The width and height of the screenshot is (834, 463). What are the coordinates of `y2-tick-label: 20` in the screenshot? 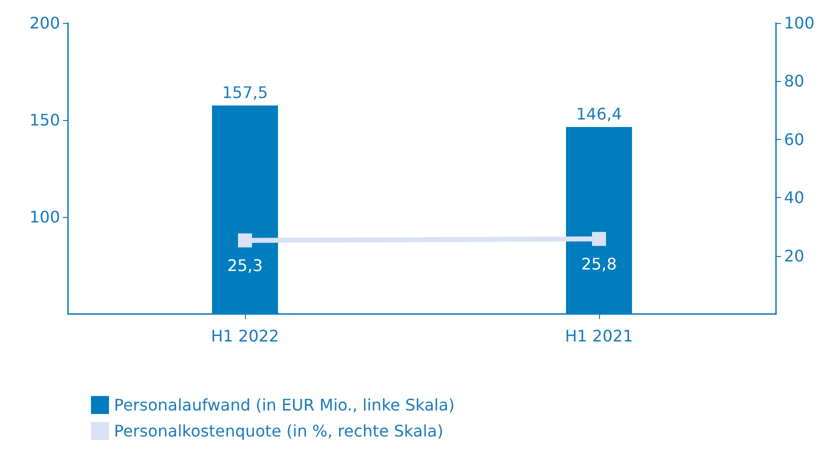 It's located at (794, 256).